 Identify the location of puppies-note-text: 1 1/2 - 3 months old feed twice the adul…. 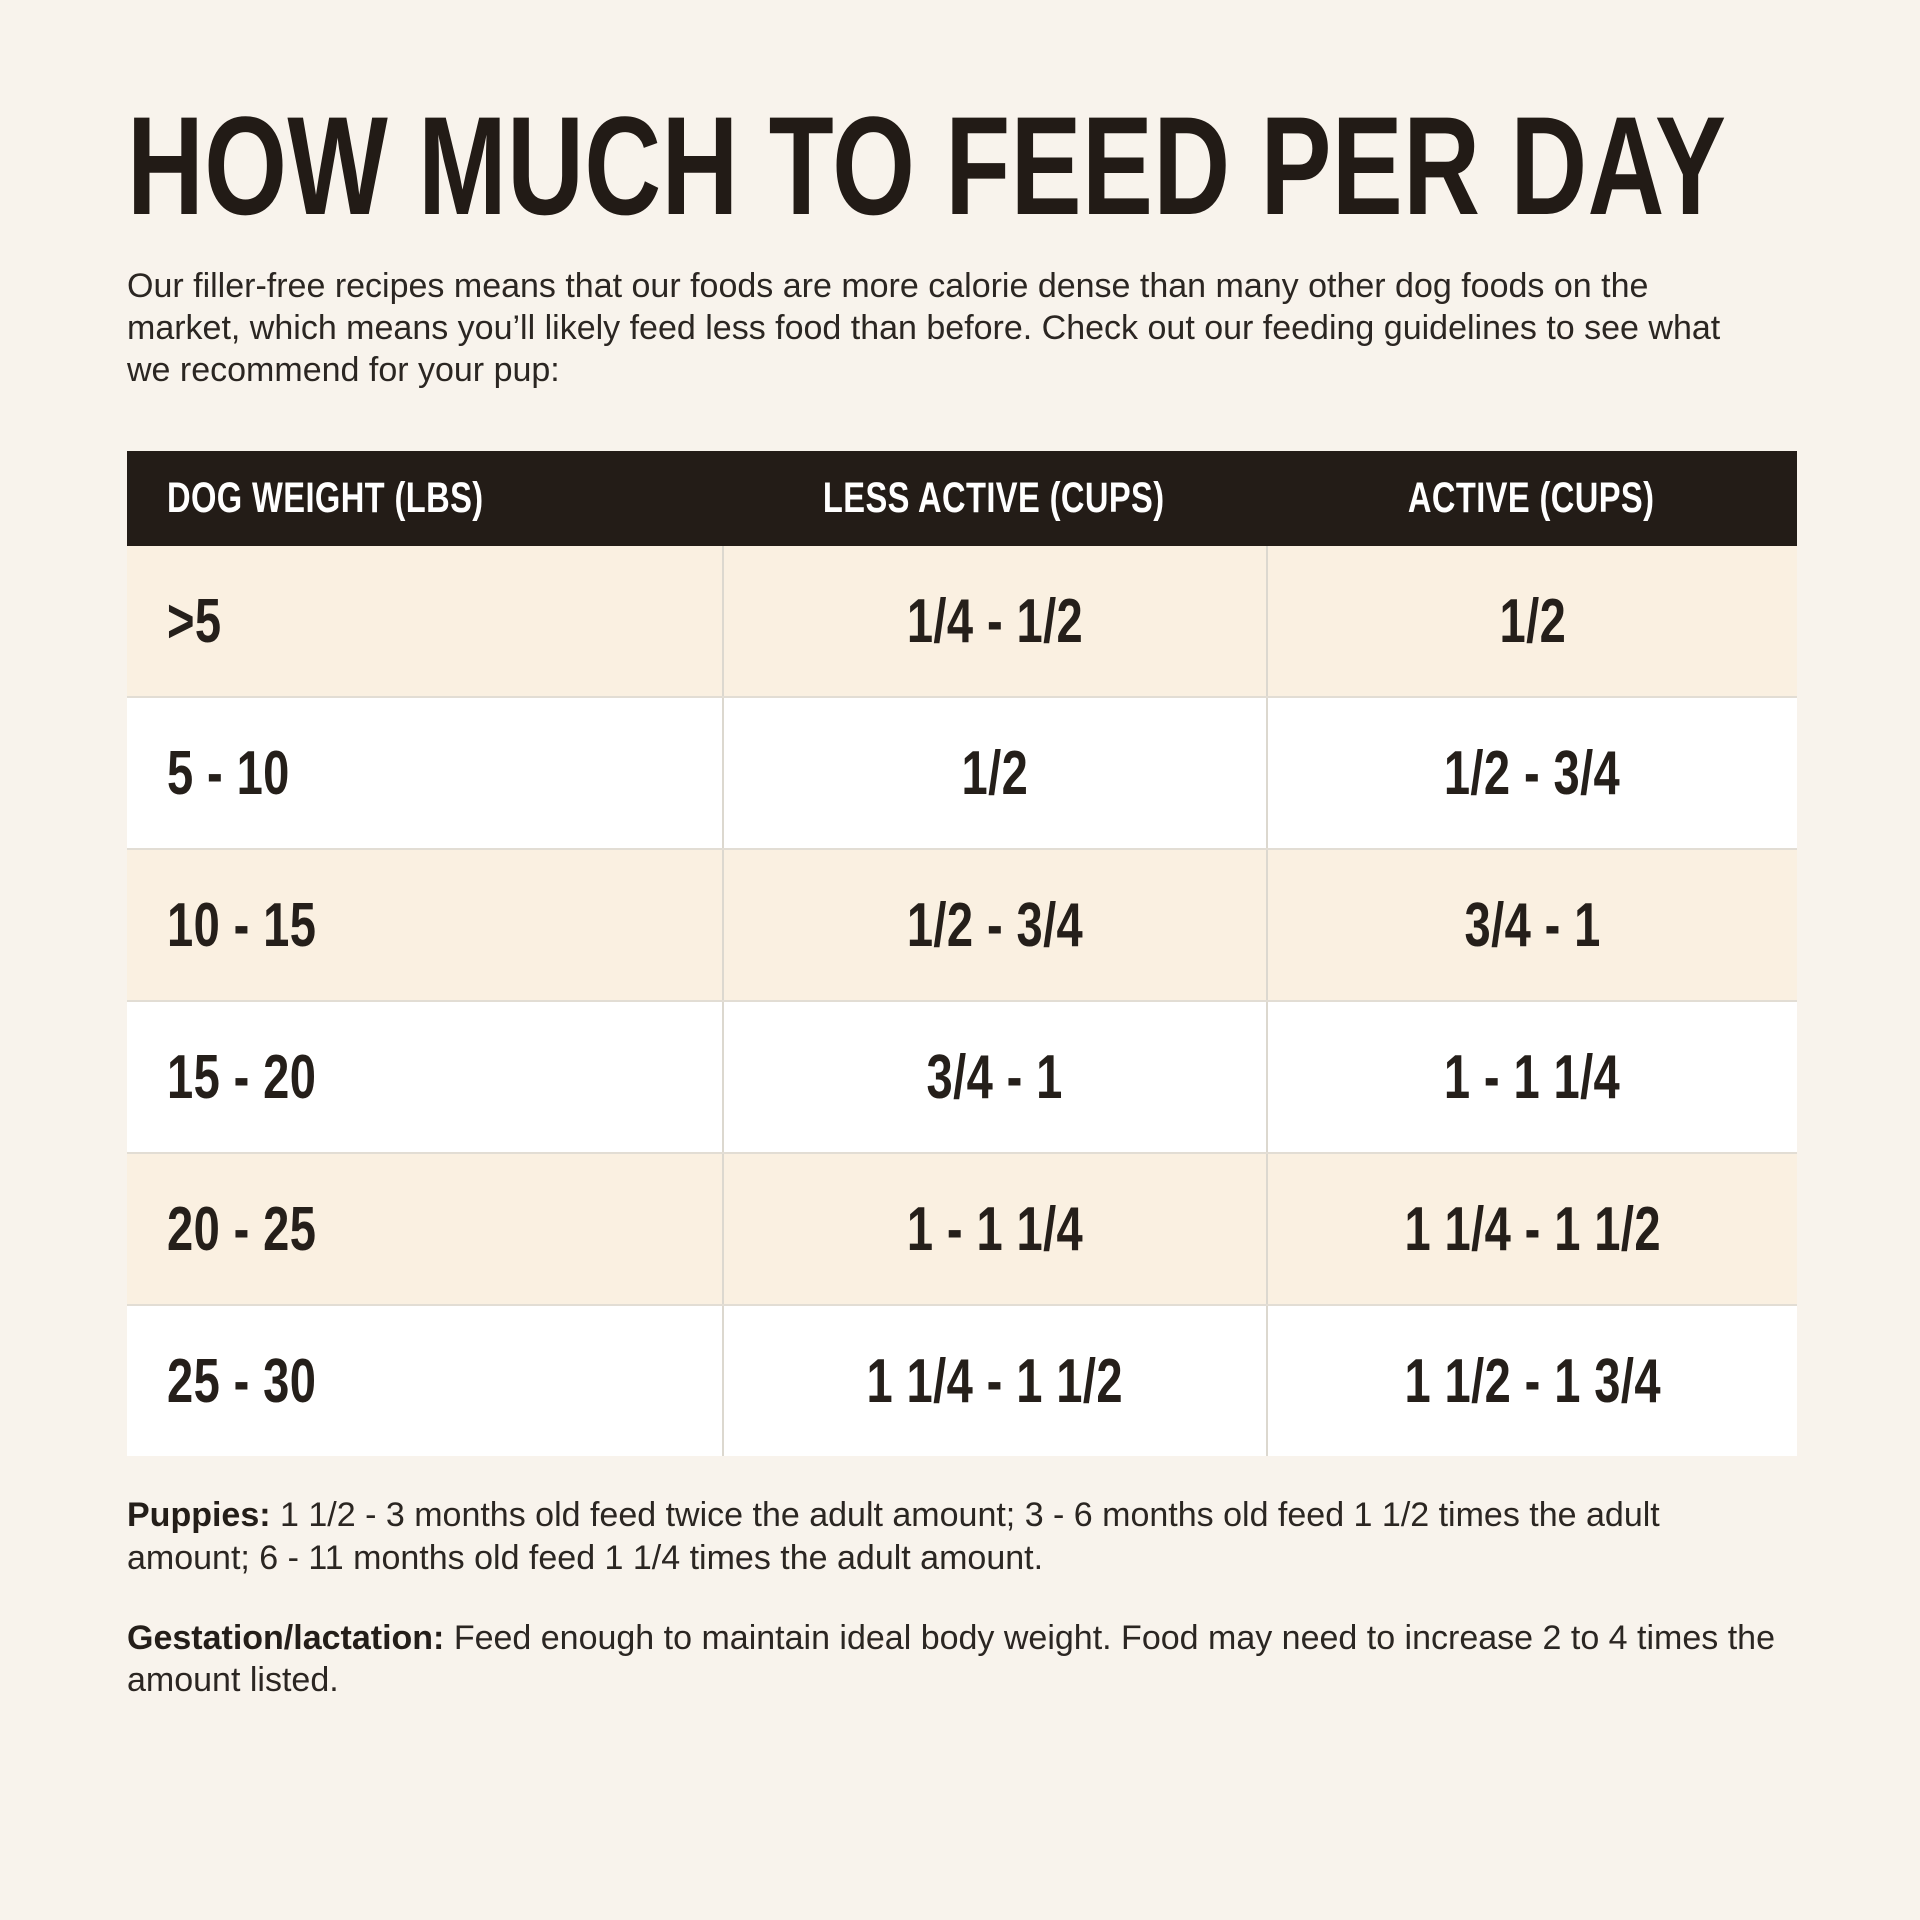
(893, 1536).